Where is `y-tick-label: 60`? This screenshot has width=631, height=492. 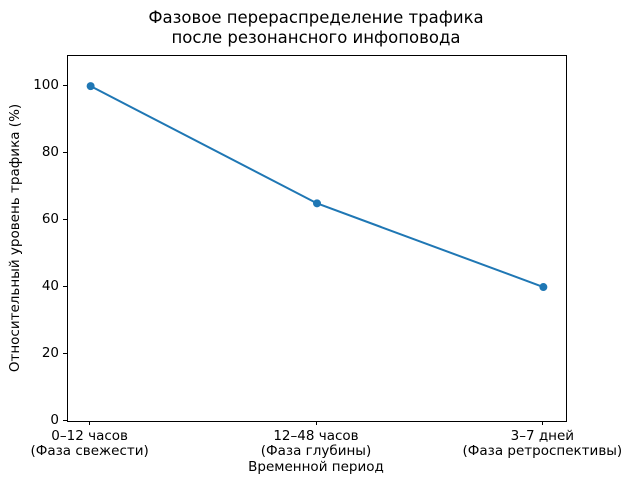
y-tick-label: 60 is located at coordinates (50, 219).